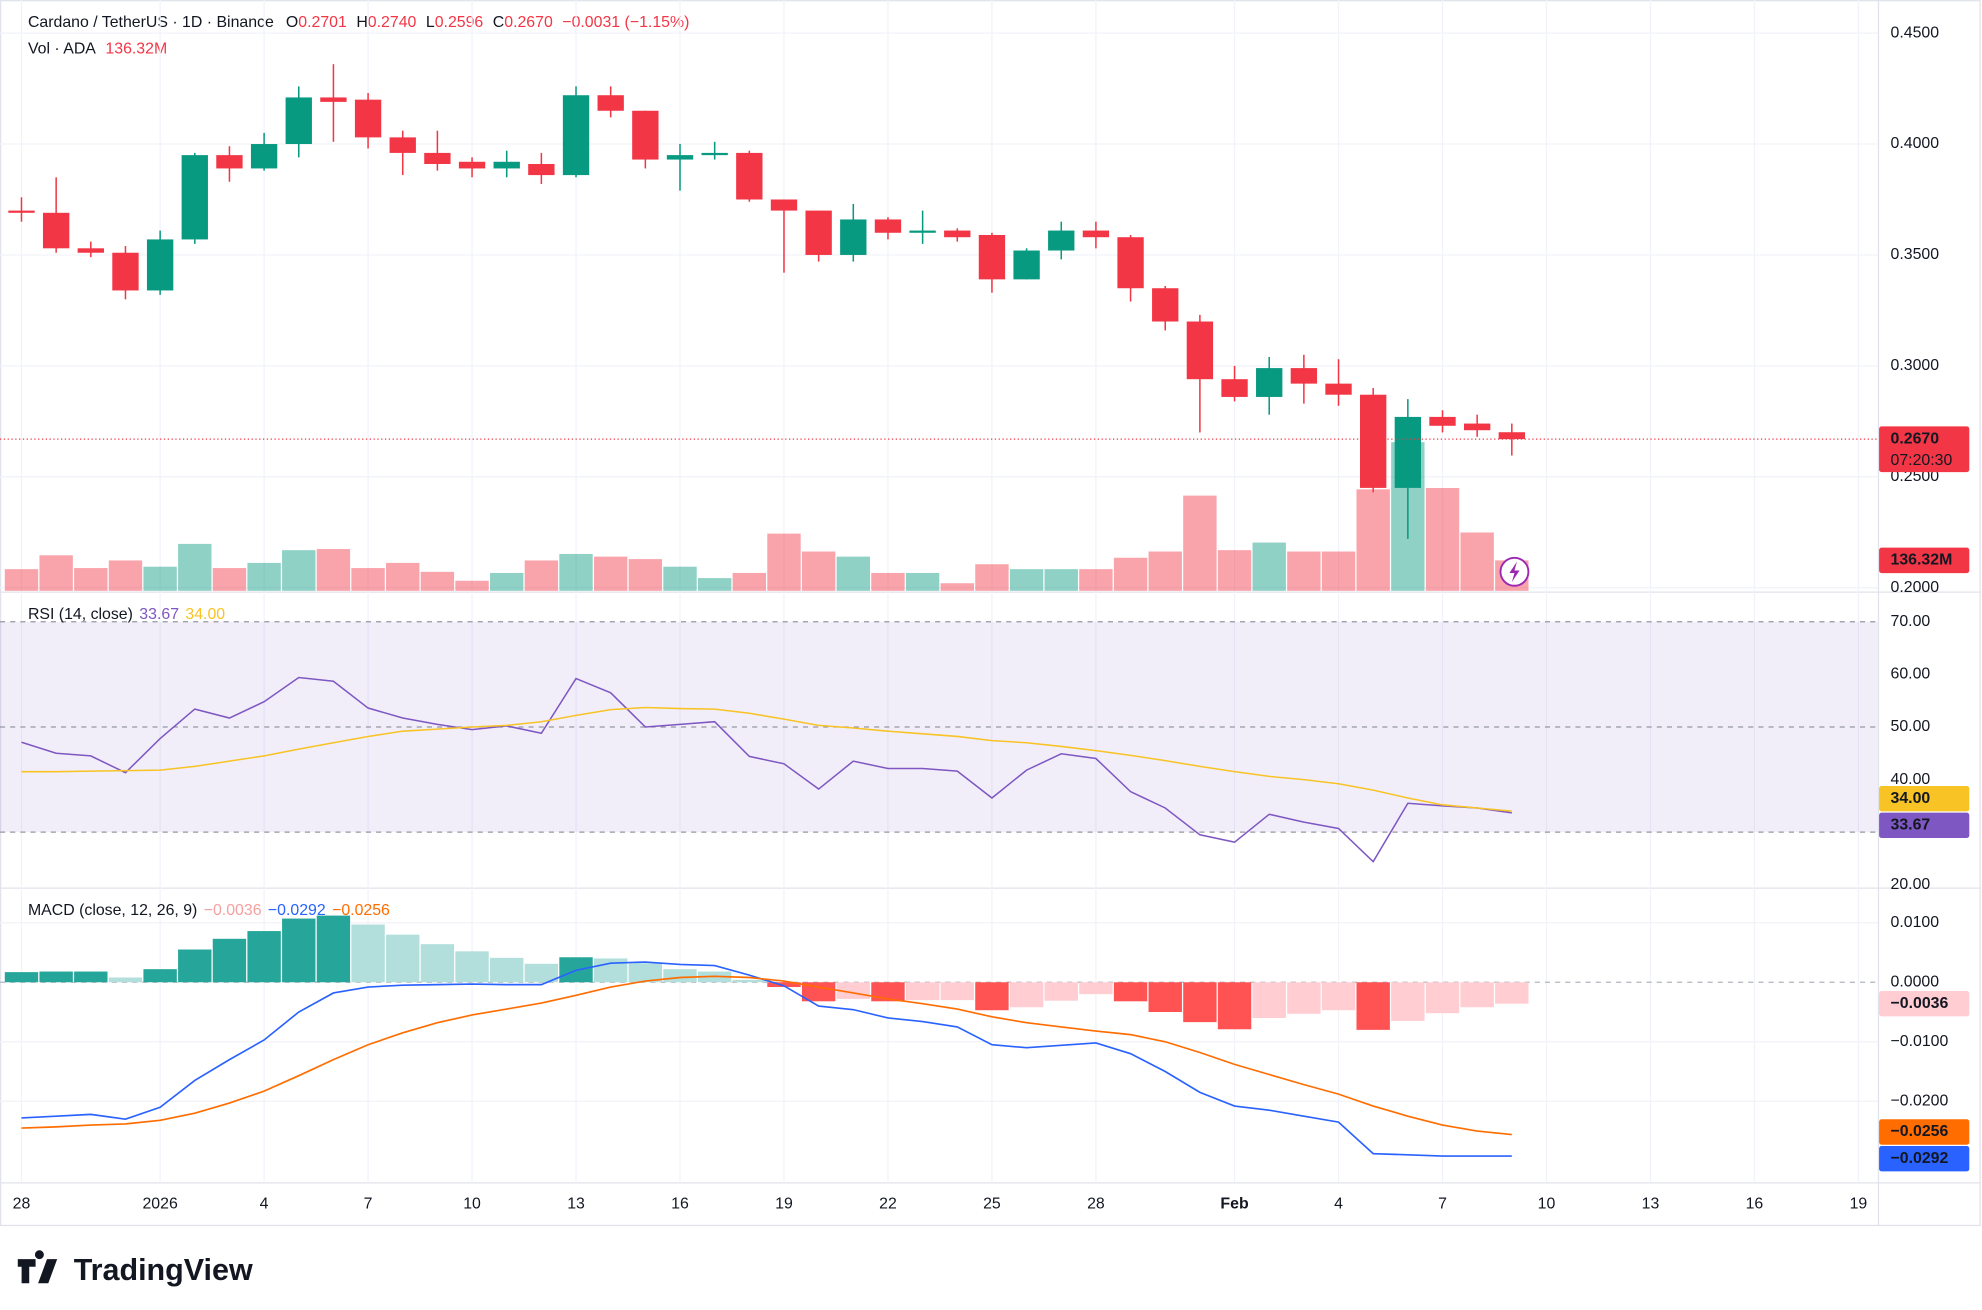 The height and width of the screenshot is (1310, 1982). What do you see at coordinates (135, 1268) in the screenshot?
I see `brand: TradingView` at bounding box center [135, 1268].